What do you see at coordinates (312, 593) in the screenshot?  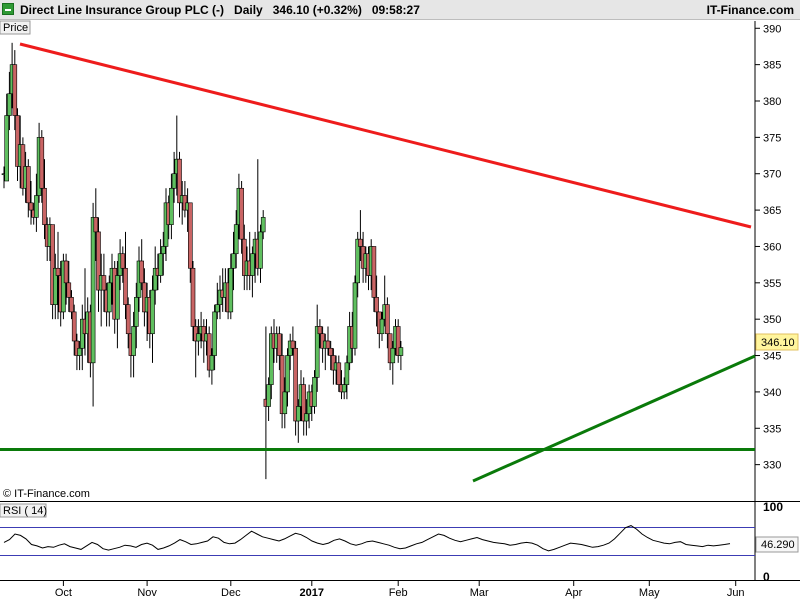 I see `time-tick-label: 2017` at bounding box center [312, 593].